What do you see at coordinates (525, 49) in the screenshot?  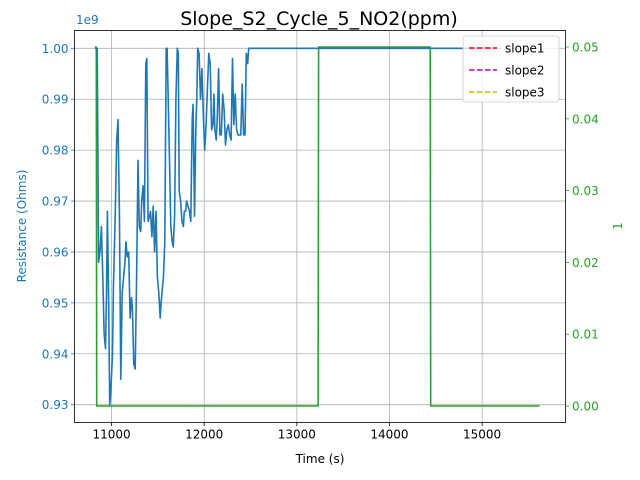 I see `legend-label: slope1` at bounding box center [525, 49].